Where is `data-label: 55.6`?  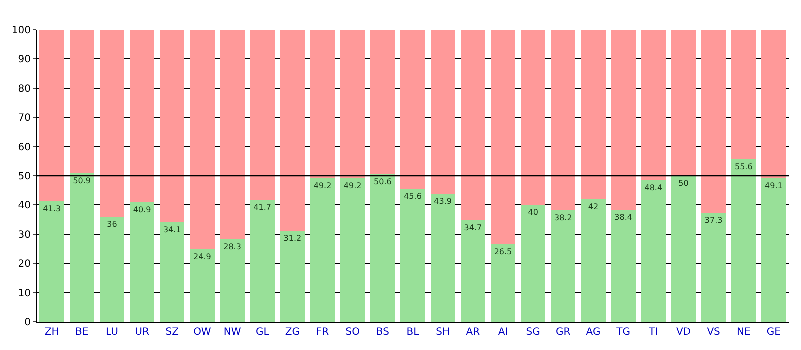
data-label: 55.6 is located at coordinates (743, 167).